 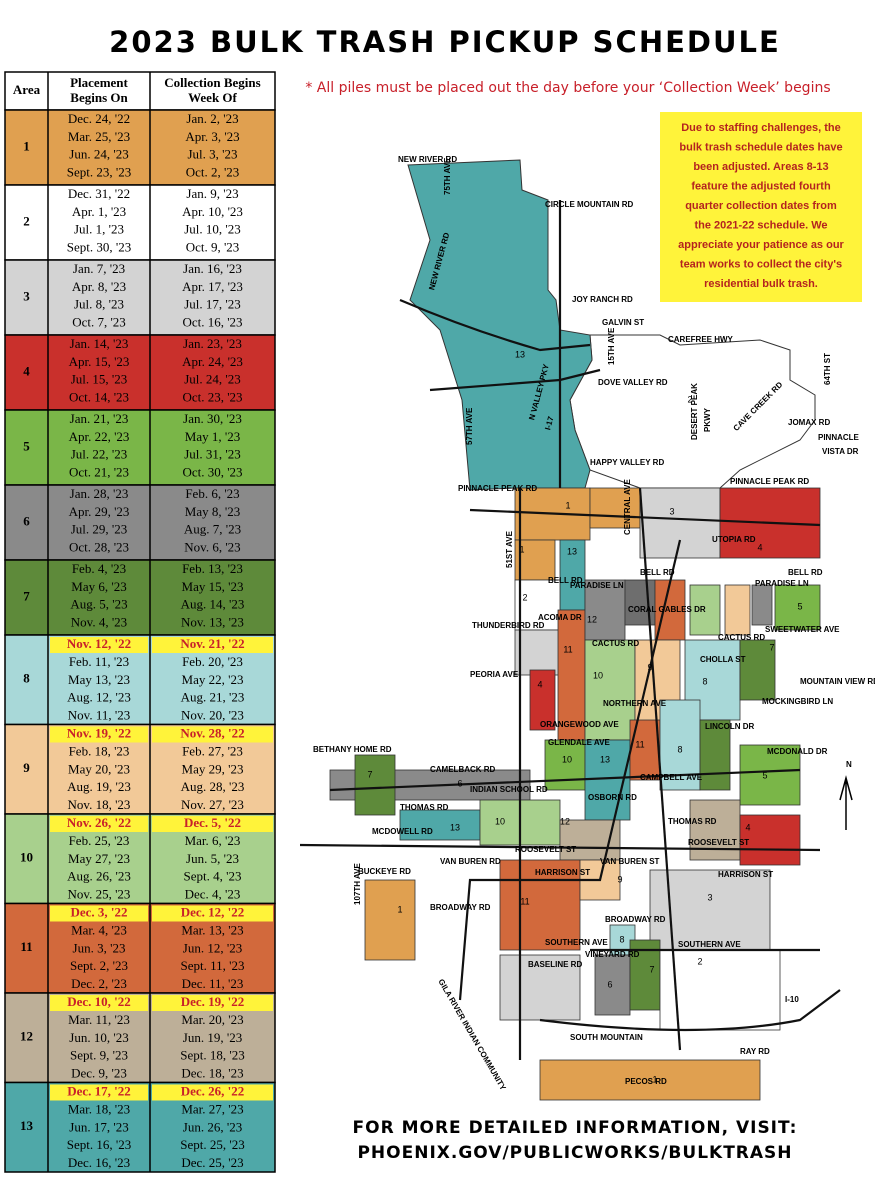 What do you see at coordinates (213, 893) in the screenshot?
I see `collection-date: Dec. 4, '23` at bounding box center [213, 893].